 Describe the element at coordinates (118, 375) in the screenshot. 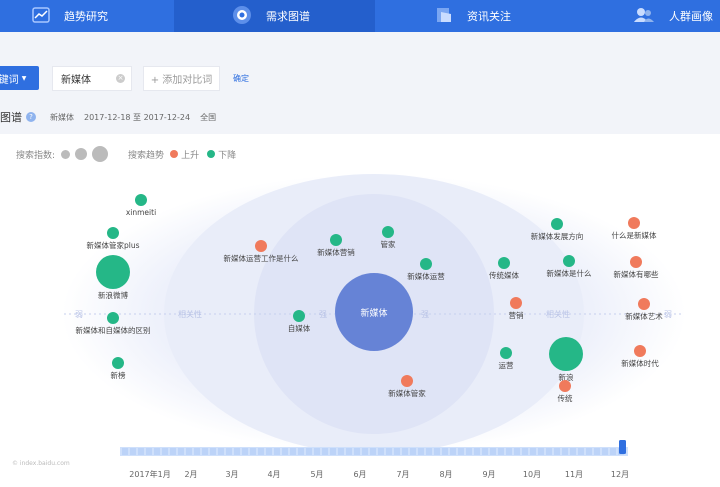

I see `keyword-node-label: 新榜` at that location.